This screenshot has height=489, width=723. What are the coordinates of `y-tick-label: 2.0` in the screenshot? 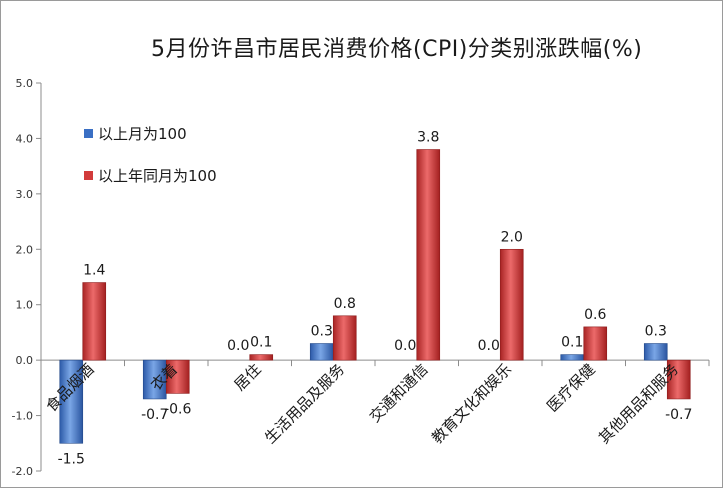 It's located at (25, 249).